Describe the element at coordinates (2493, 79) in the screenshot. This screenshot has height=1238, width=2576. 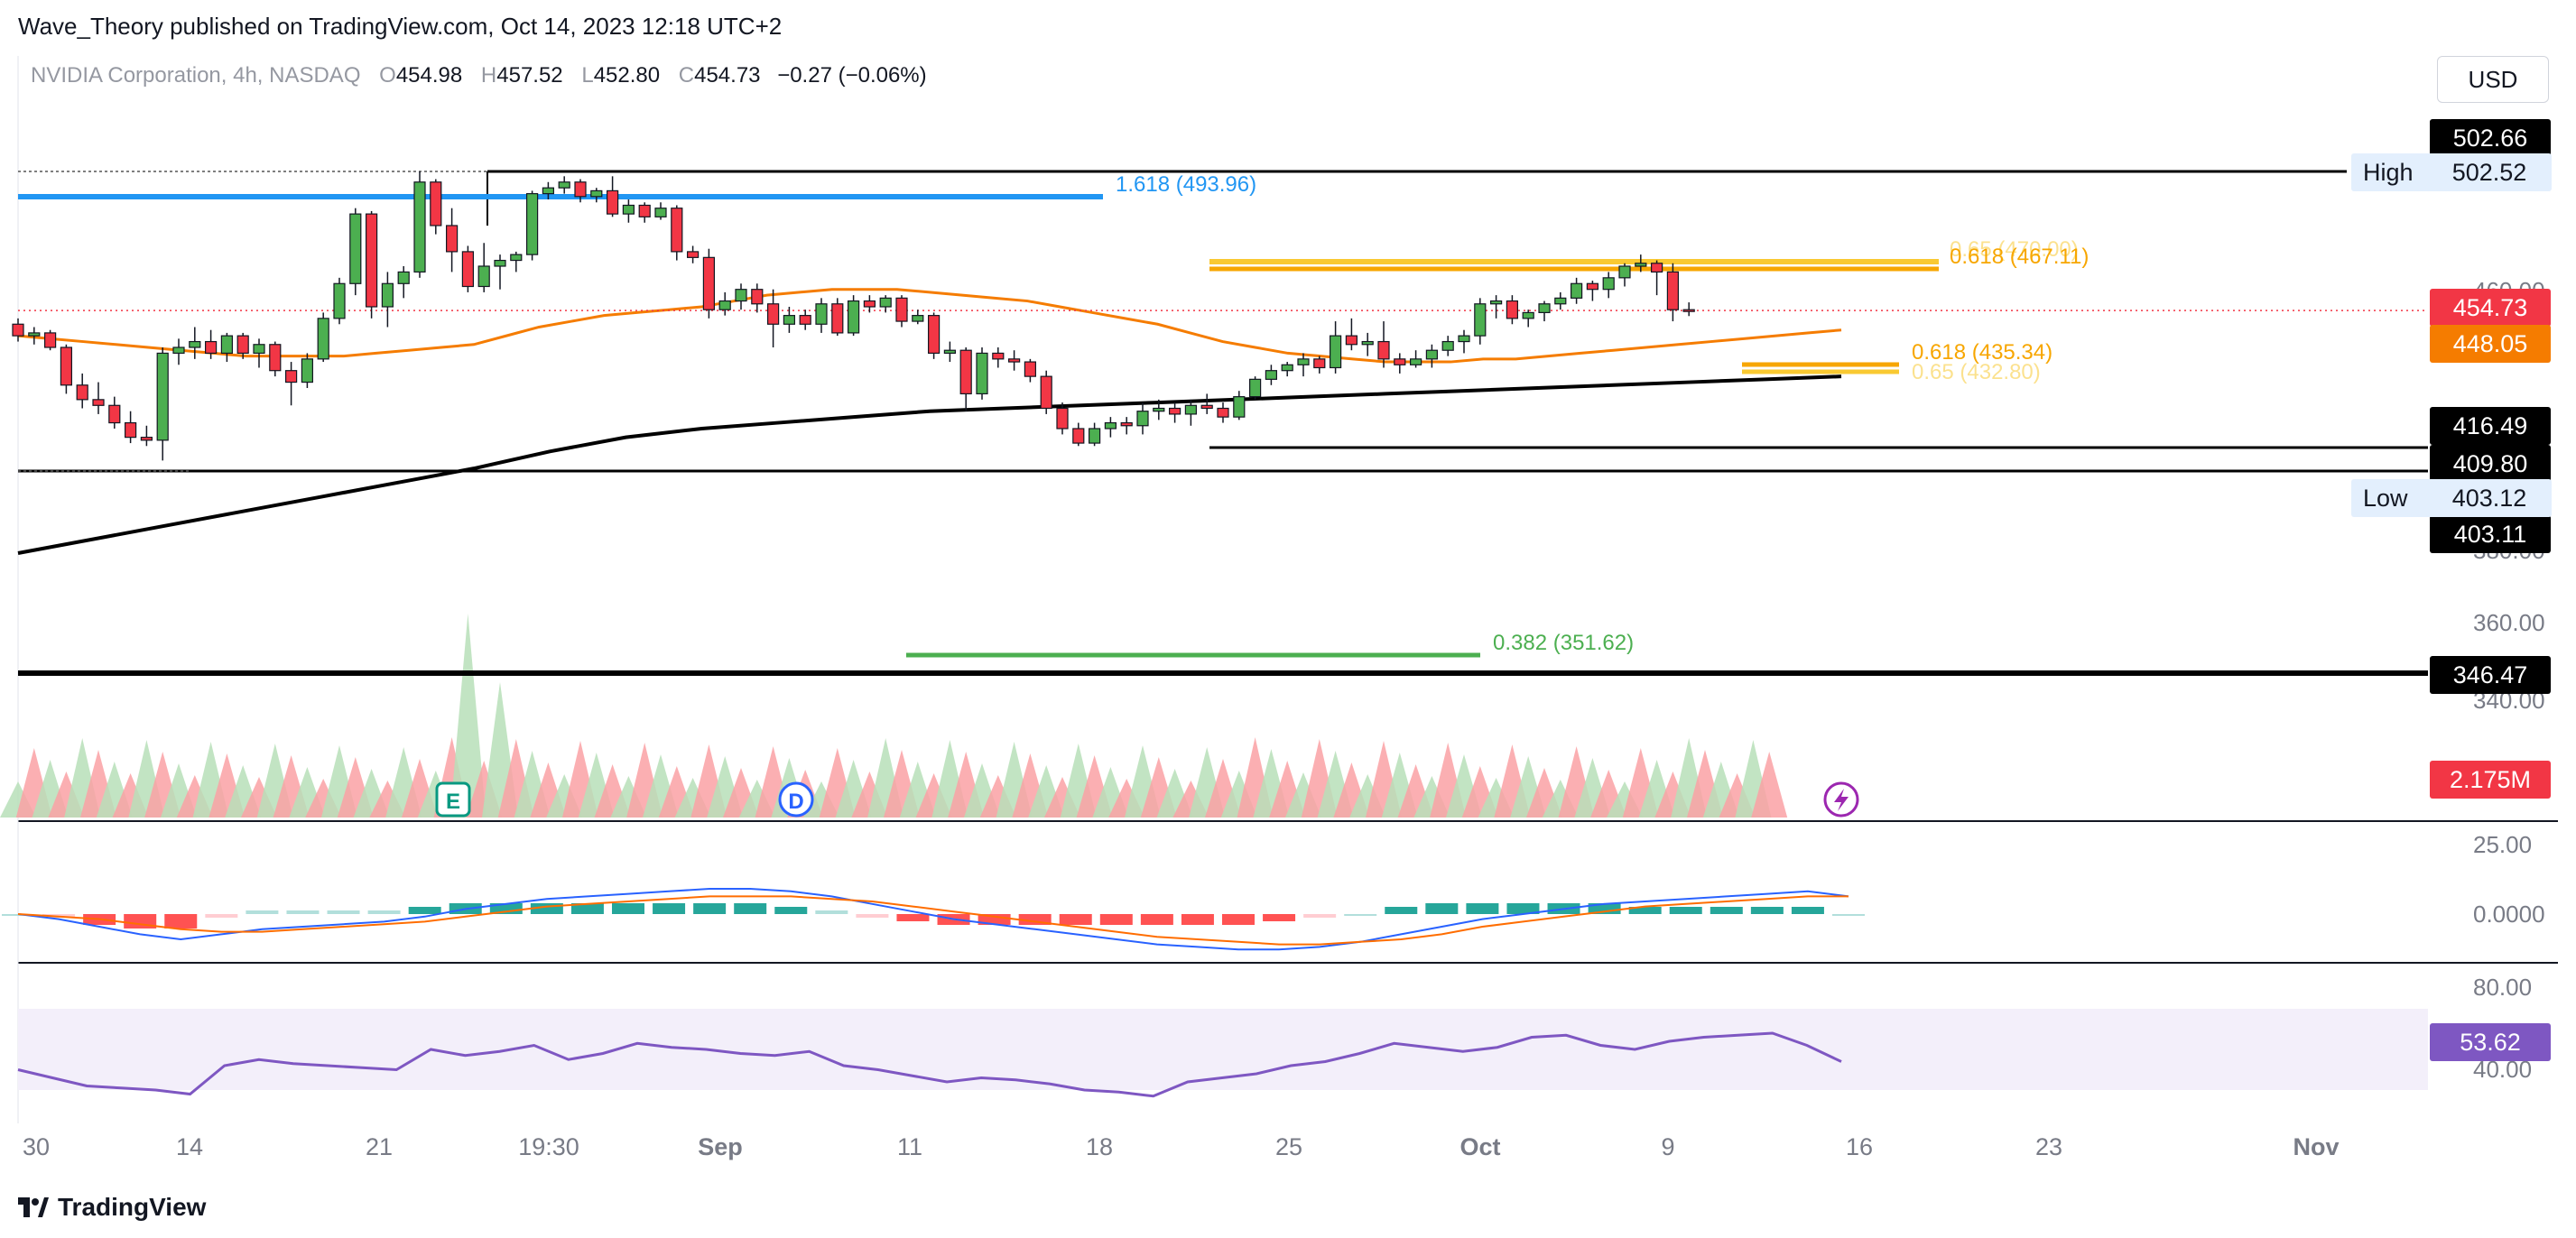
I see `currency-button: USD` at that location.